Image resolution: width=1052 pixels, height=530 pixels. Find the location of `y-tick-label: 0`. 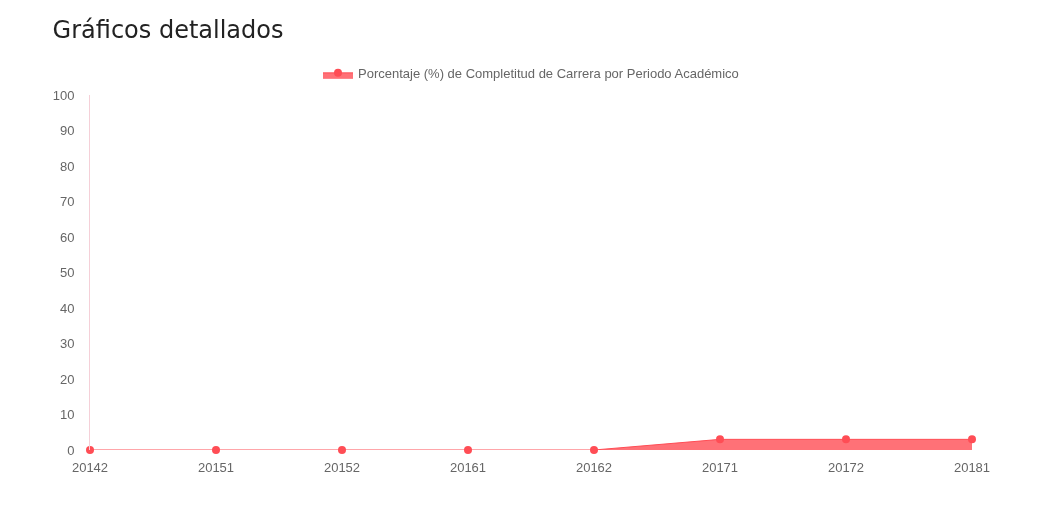

y-tick-label: 0 is located at coordinates (71, 450).